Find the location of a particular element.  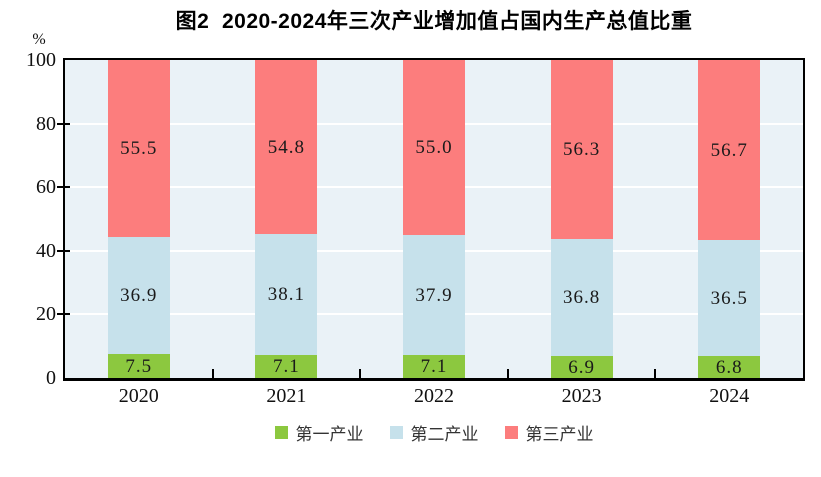

bar-segment-2021-primary: 7.1 is located at coordinates (286, 366).